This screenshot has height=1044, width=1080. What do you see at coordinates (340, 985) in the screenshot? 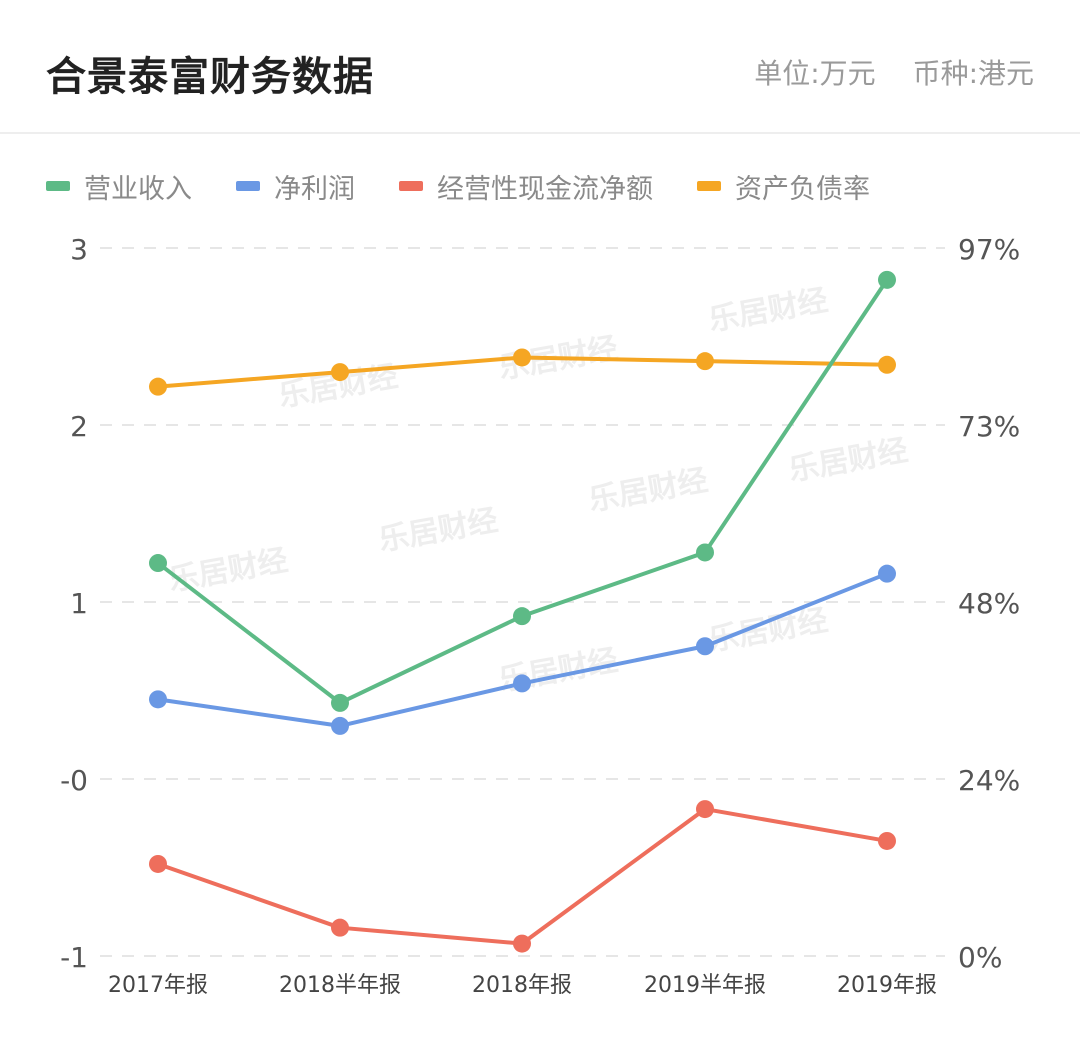
I see `x-tick-label: 2018半年报` at bounding box center [340, 985].